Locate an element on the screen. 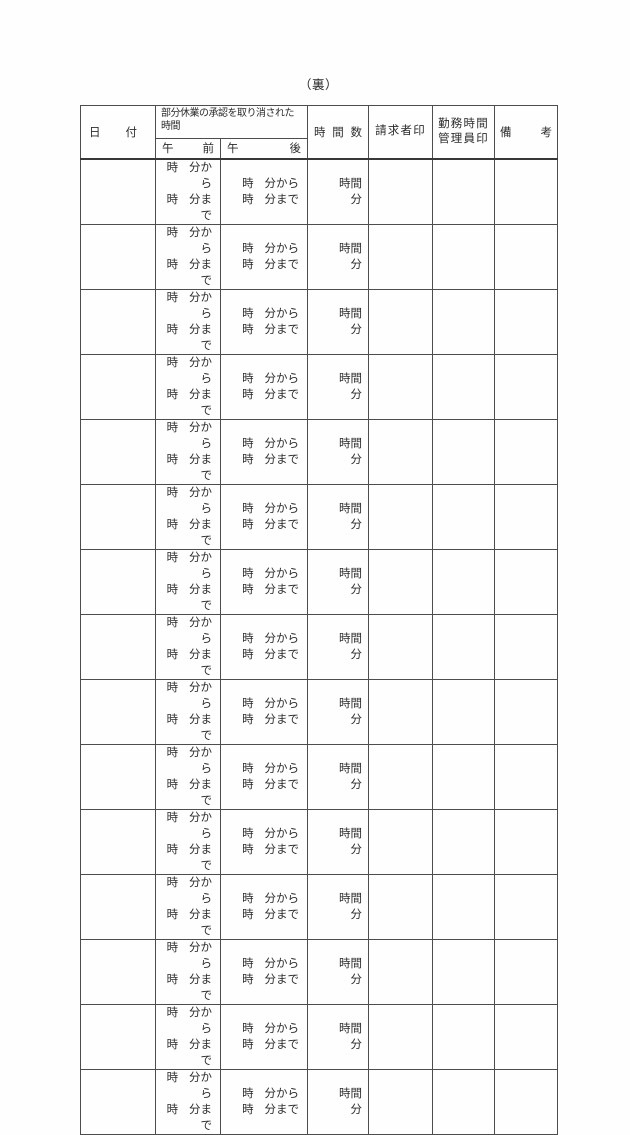 The width and height of the screenshot is (630, 1135). header-am: 午 前 is located at coordinates (188, 149).